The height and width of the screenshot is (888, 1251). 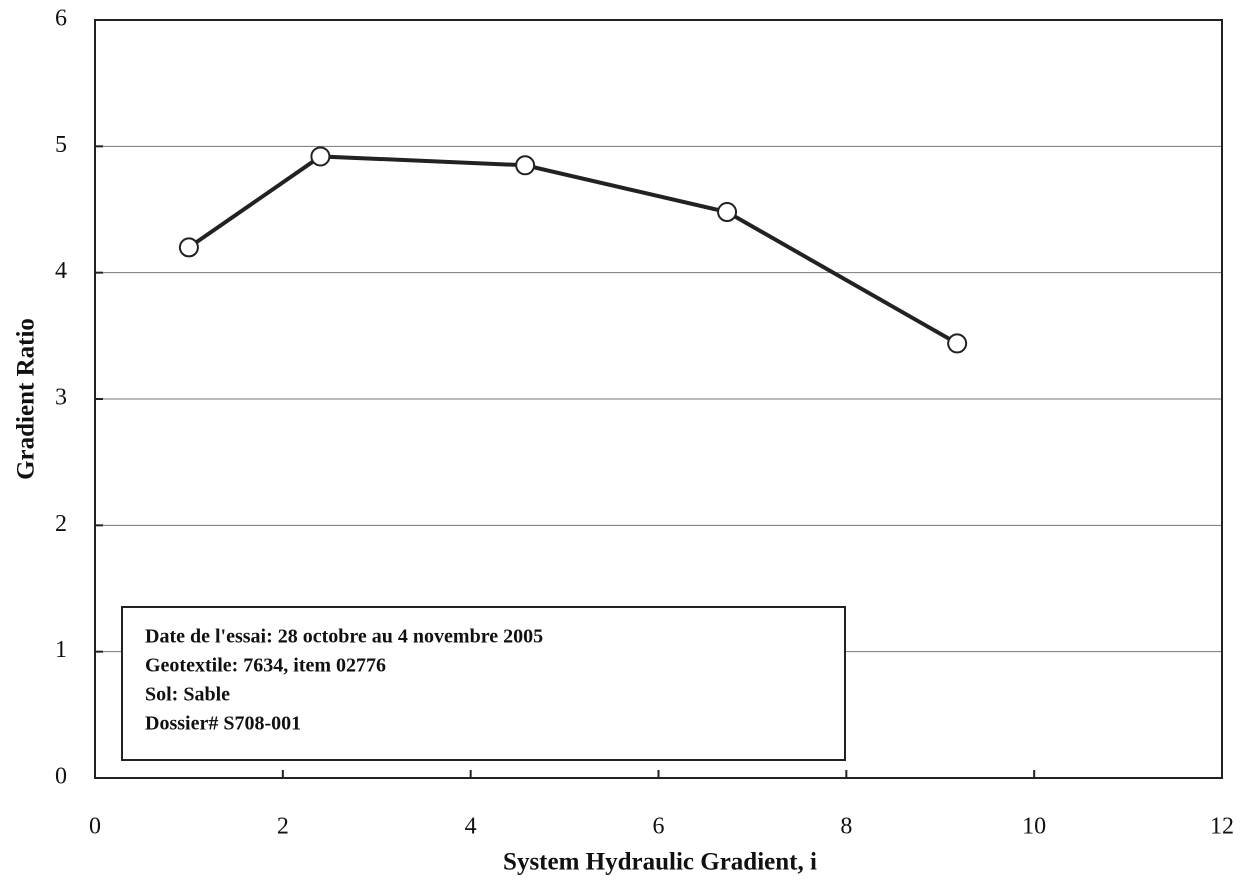 What do you see at coordinates (61, 777) in the screenshot?
I see `y-tick-label: 0` at bounding box center [61, 777].